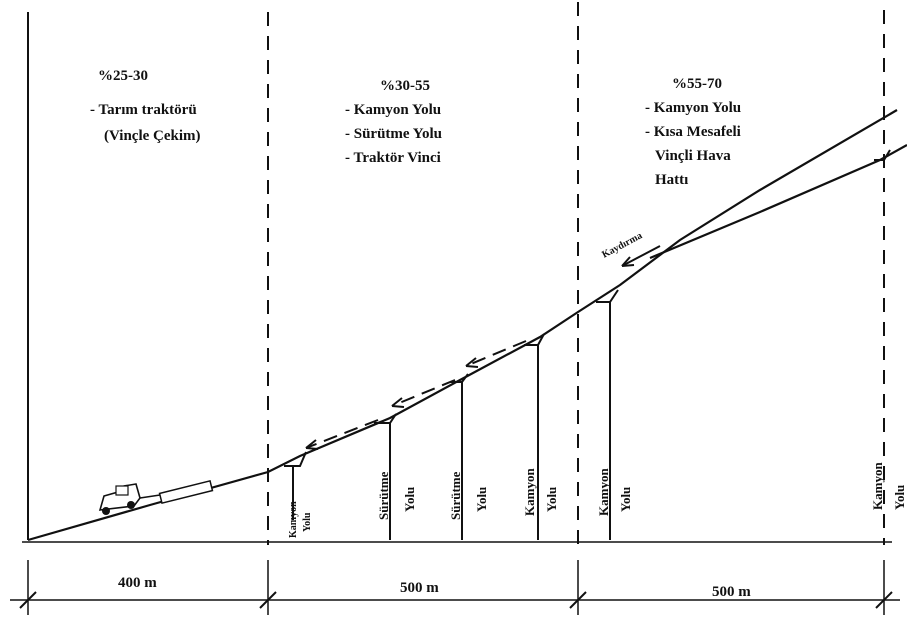 The height and width of the screenshot is (618, 907). I want to click on tractor-icon, so click(156, 497).